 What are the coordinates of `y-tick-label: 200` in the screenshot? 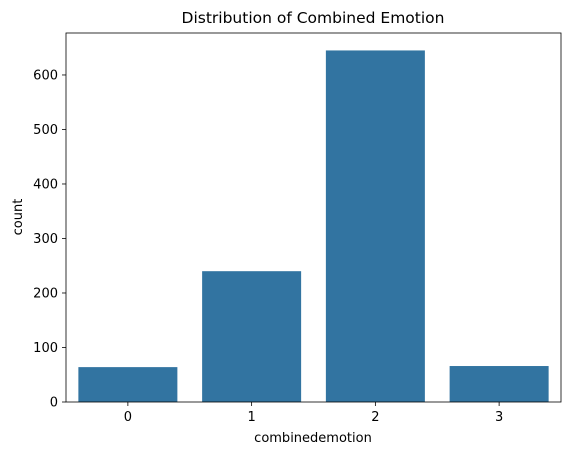 It's located at (45, 293).